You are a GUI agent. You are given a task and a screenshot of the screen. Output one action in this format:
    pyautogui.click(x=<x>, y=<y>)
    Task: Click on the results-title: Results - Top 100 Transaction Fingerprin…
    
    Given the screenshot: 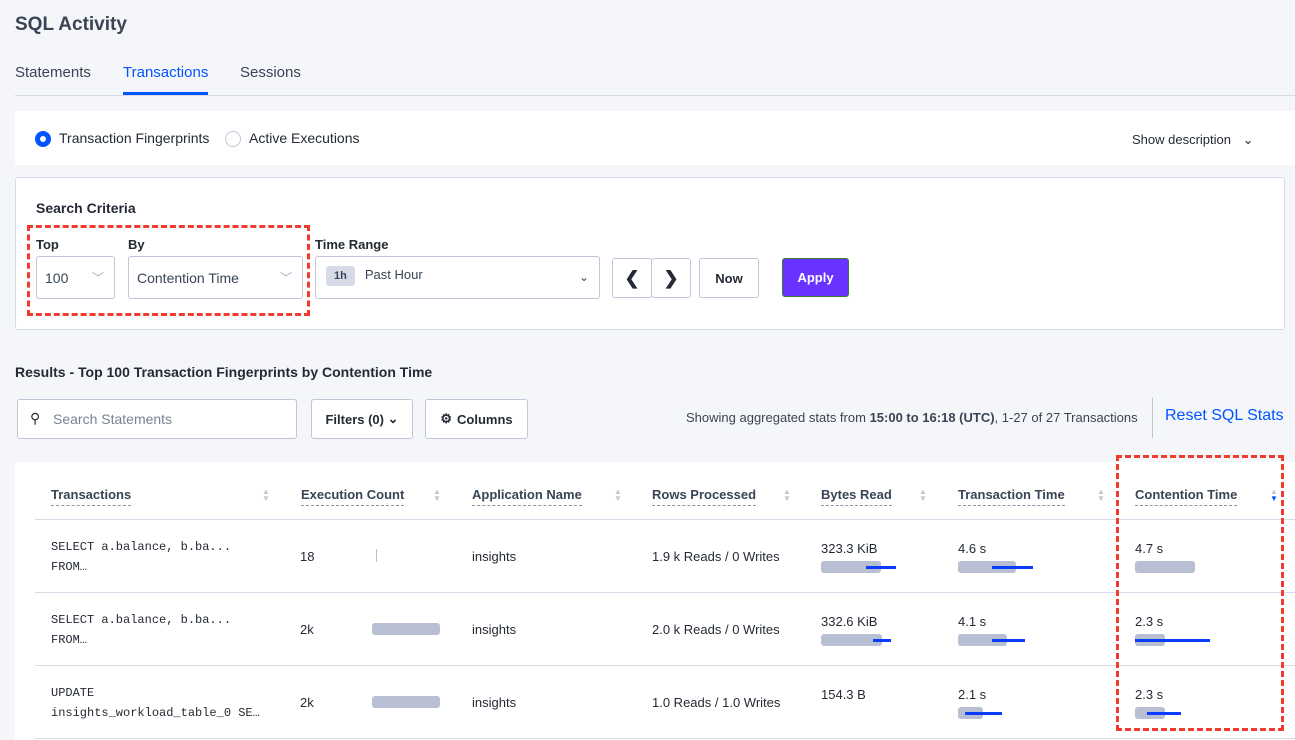 What is the action you would take?
    pyautogui.click(x=224, y=372)
    